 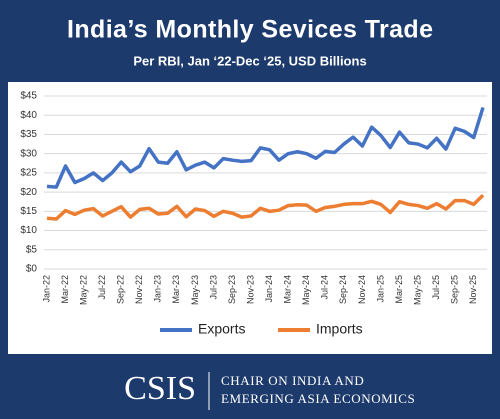 What do you see at coordinates (32, 269) in the screenshot?
I see `y-tick-label: $0` at bounding box center [32, 269].